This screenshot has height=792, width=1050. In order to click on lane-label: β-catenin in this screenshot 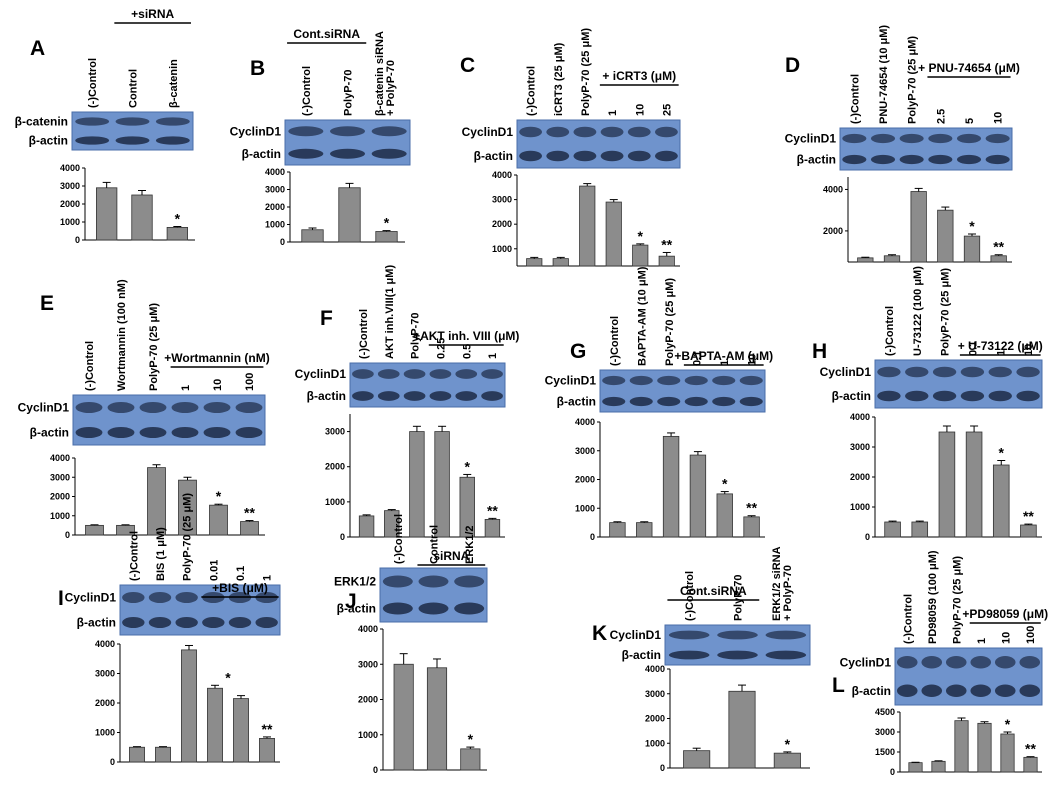, I will do `click(174, 83)`.